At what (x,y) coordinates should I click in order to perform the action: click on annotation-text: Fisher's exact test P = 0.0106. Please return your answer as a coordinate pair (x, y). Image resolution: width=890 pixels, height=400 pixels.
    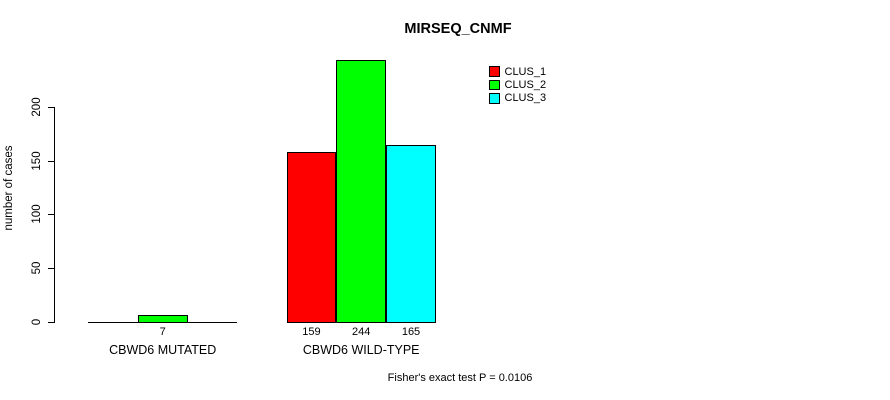
    Looking at the image, I should click on (460, 378).